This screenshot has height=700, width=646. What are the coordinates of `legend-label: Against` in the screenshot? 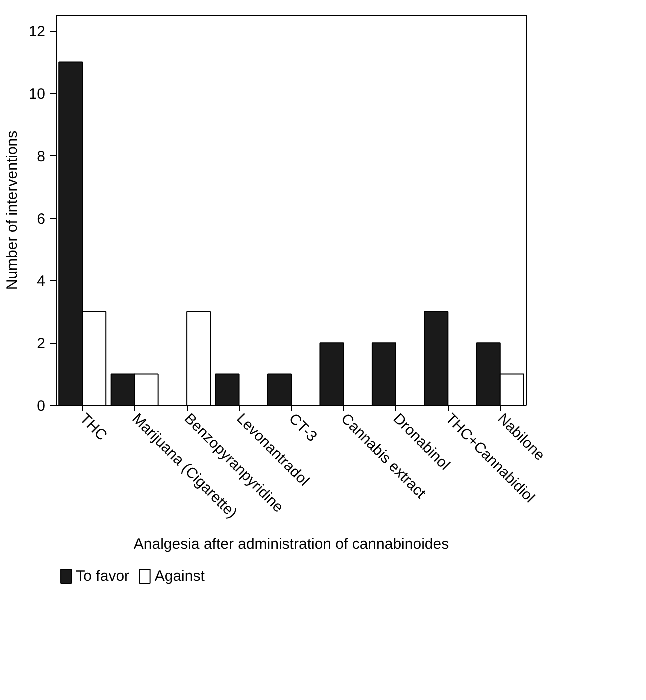 It's located at (180, 576).